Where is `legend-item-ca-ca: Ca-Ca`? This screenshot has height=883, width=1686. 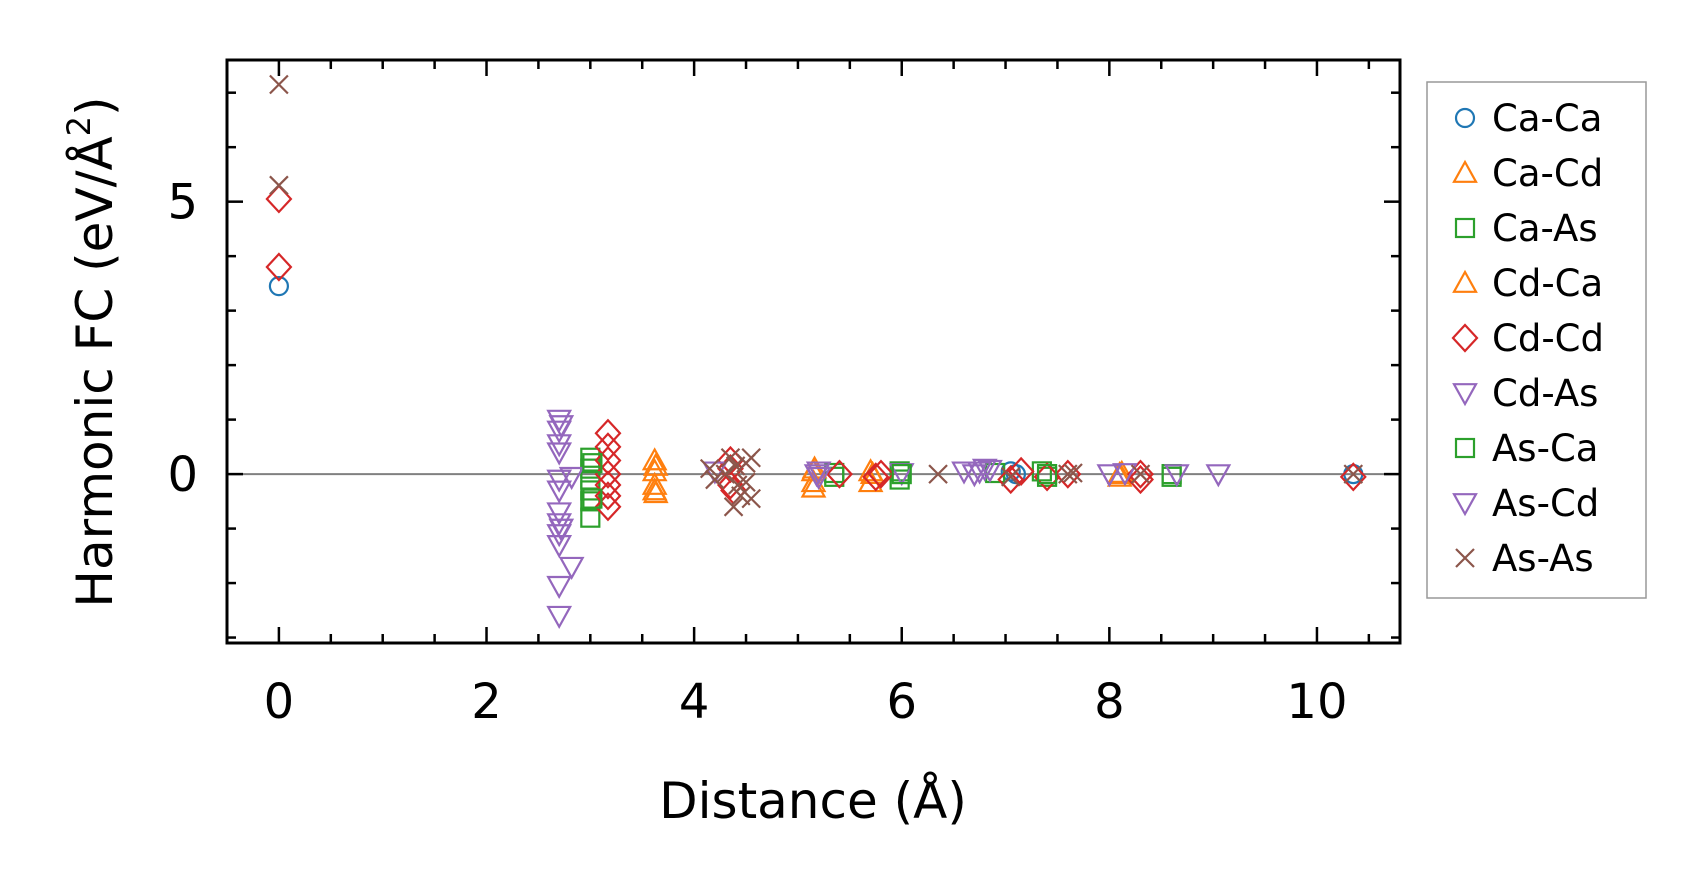 legend-item-ca-ca: Ca-Ca is located at coordinates (1528, 118).